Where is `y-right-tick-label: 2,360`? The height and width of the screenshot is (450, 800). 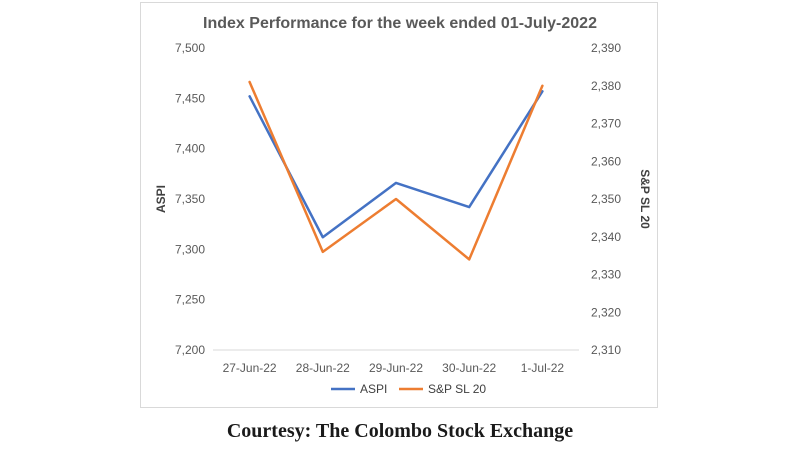
y-right-tick-label: 2,360 is located at coordinates (606, 161).